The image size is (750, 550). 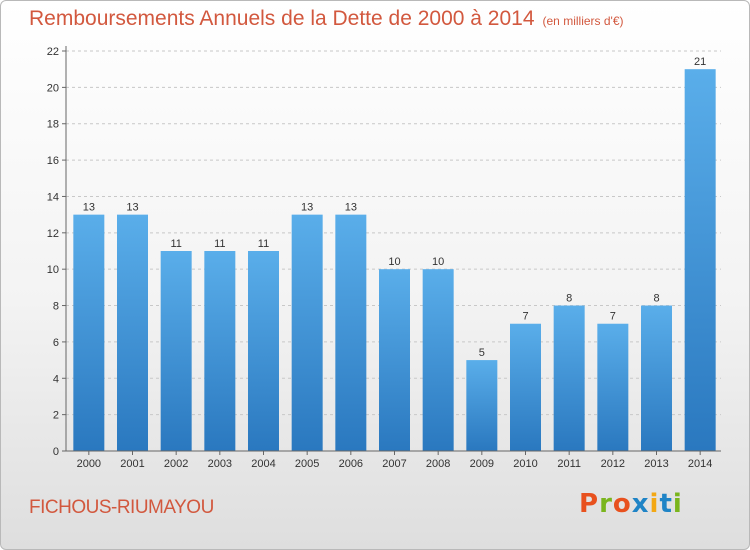 I want to click on logo-letter: r, so click(x=606, y=504).